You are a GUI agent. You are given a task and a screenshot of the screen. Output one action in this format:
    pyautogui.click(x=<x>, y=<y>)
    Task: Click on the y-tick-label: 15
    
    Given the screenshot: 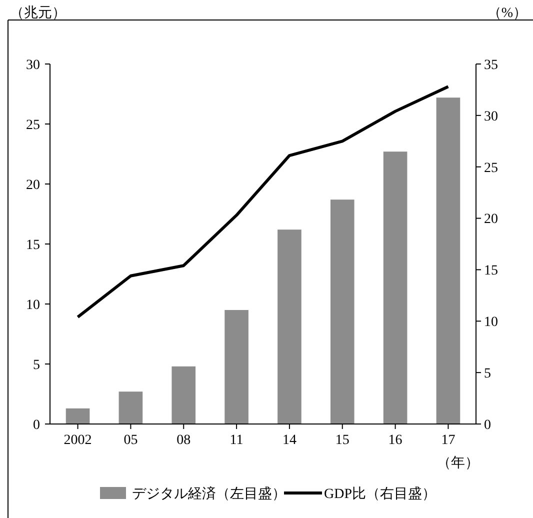 What is the action you would take?
    pyautogui.click(x=33, y=245)
    